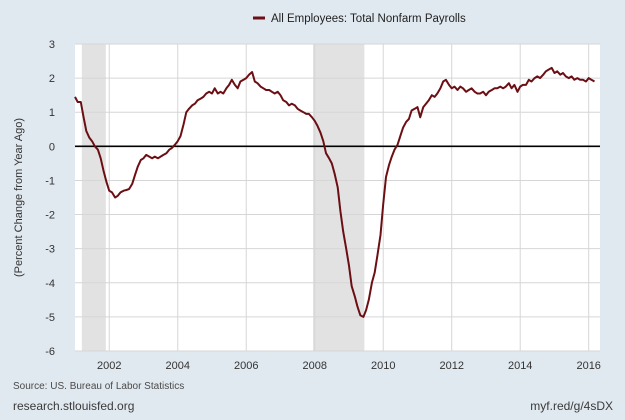 This screenshot has width=625, height=420. I want to click on recession-band, so click(93, 197).